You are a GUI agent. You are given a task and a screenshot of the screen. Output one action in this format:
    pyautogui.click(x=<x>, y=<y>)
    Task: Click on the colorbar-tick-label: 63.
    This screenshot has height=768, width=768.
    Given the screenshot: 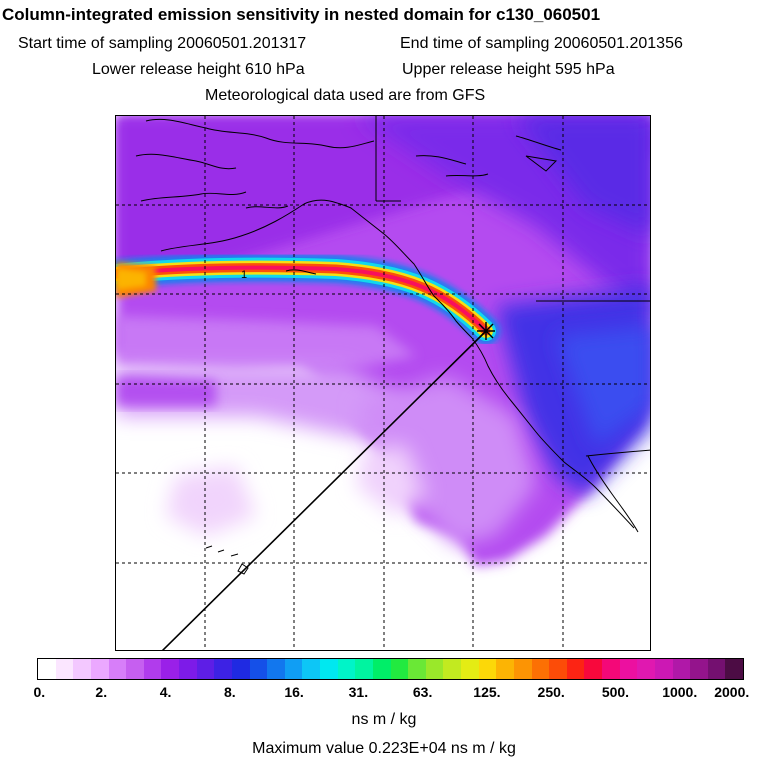 What is the action you would take?
    pyautogui.click(x=422, y=692)
    